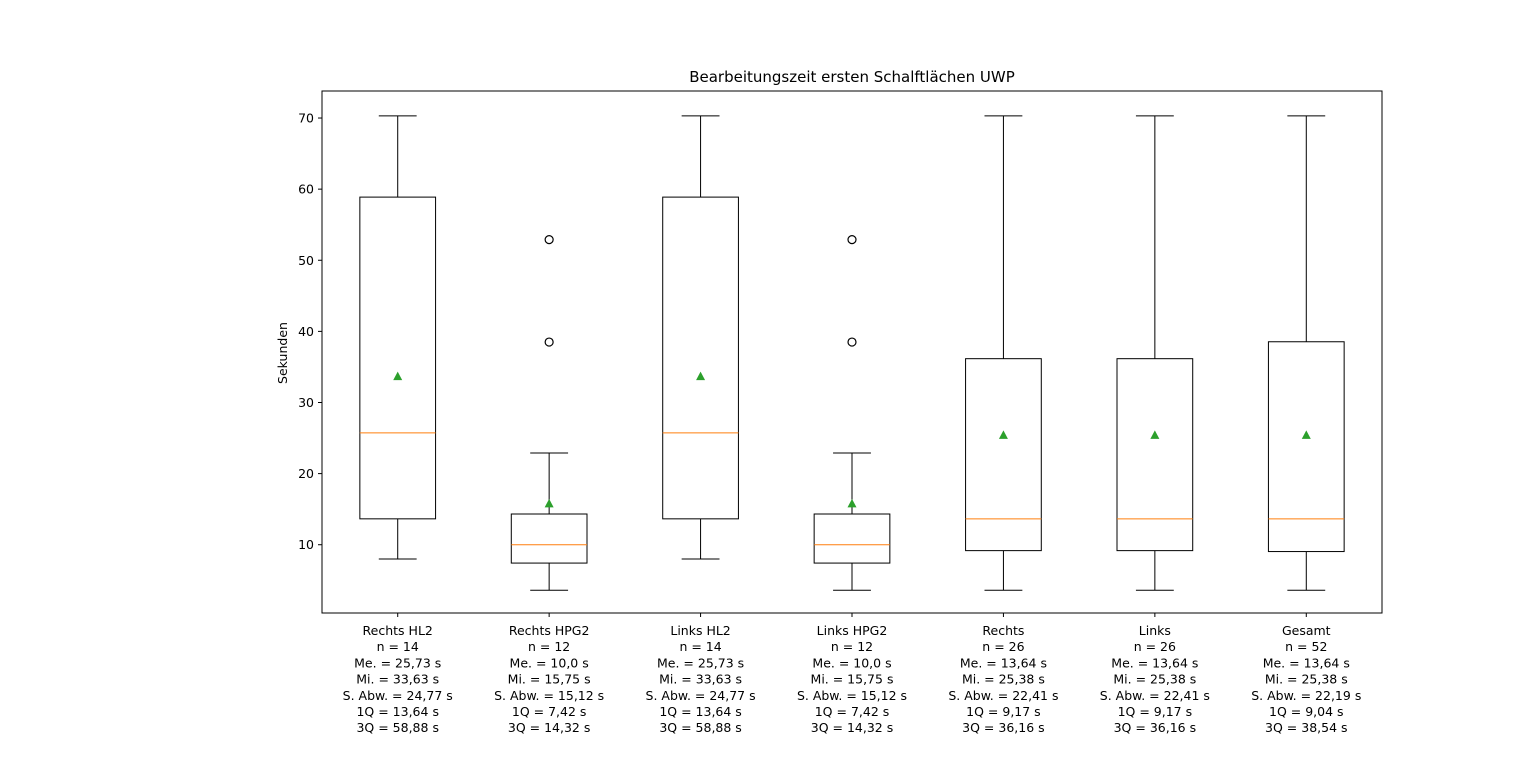 This screenshot has height=762, width=1536. What do you see at coordinates (549, 630) in the screenshot?
I see `x-tick-label-line: Rechts HPG2` at bounding box center [549, 630].